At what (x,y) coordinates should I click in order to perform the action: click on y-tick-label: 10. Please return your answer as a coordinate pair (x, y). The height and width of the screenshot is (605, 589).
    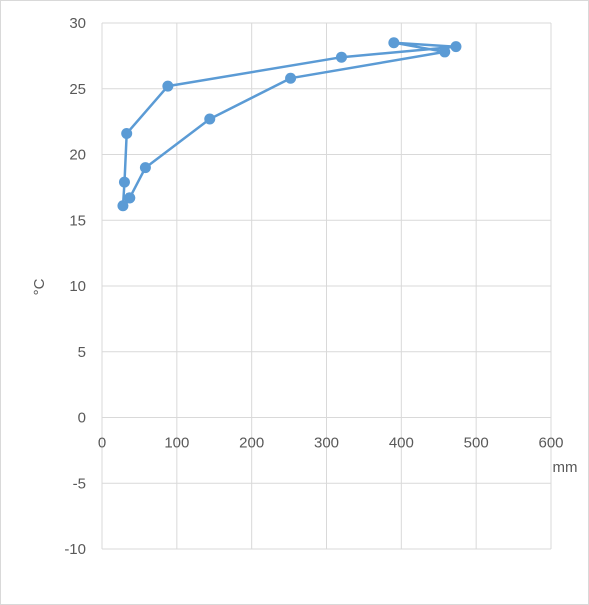
    Looking at the image, I should click on (77, 286).